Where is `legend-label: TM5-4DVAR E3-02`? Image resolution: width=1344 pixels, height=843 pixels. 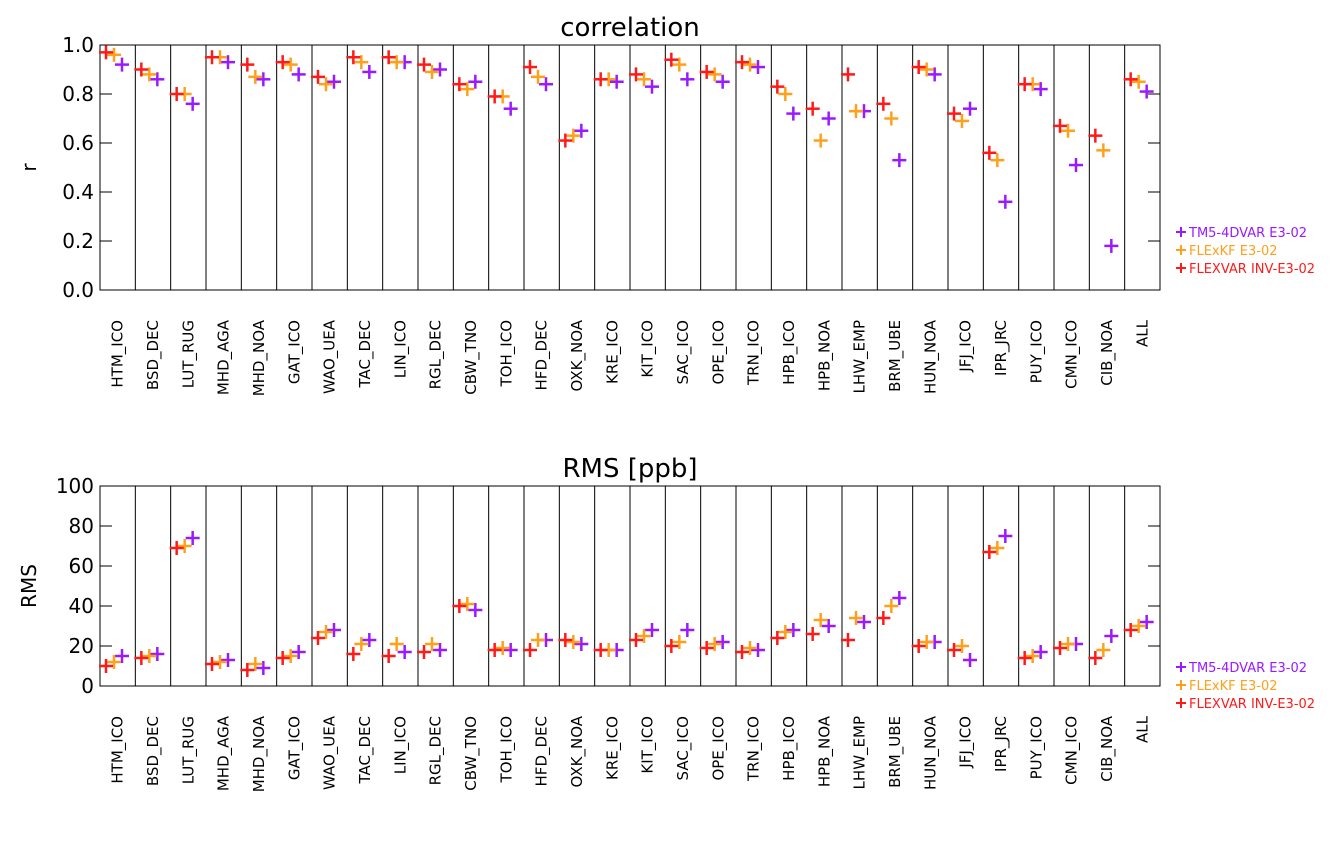 legend-label: TM5-4DVAR E3-02 is located at coordinates (1247, 668).